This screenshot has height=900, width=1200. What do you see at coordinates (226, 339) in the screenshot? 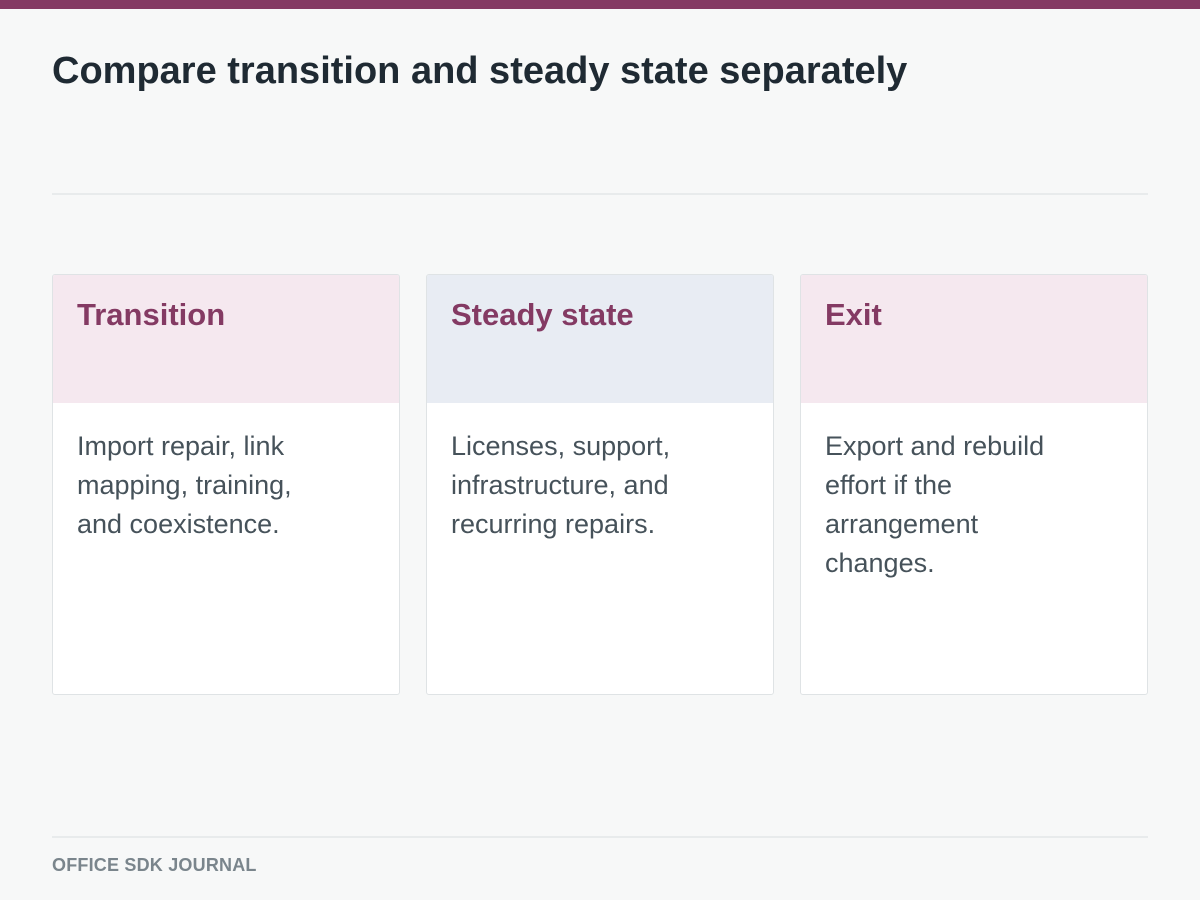
I see `card-header: Transition` at bounding box center [226, 339].